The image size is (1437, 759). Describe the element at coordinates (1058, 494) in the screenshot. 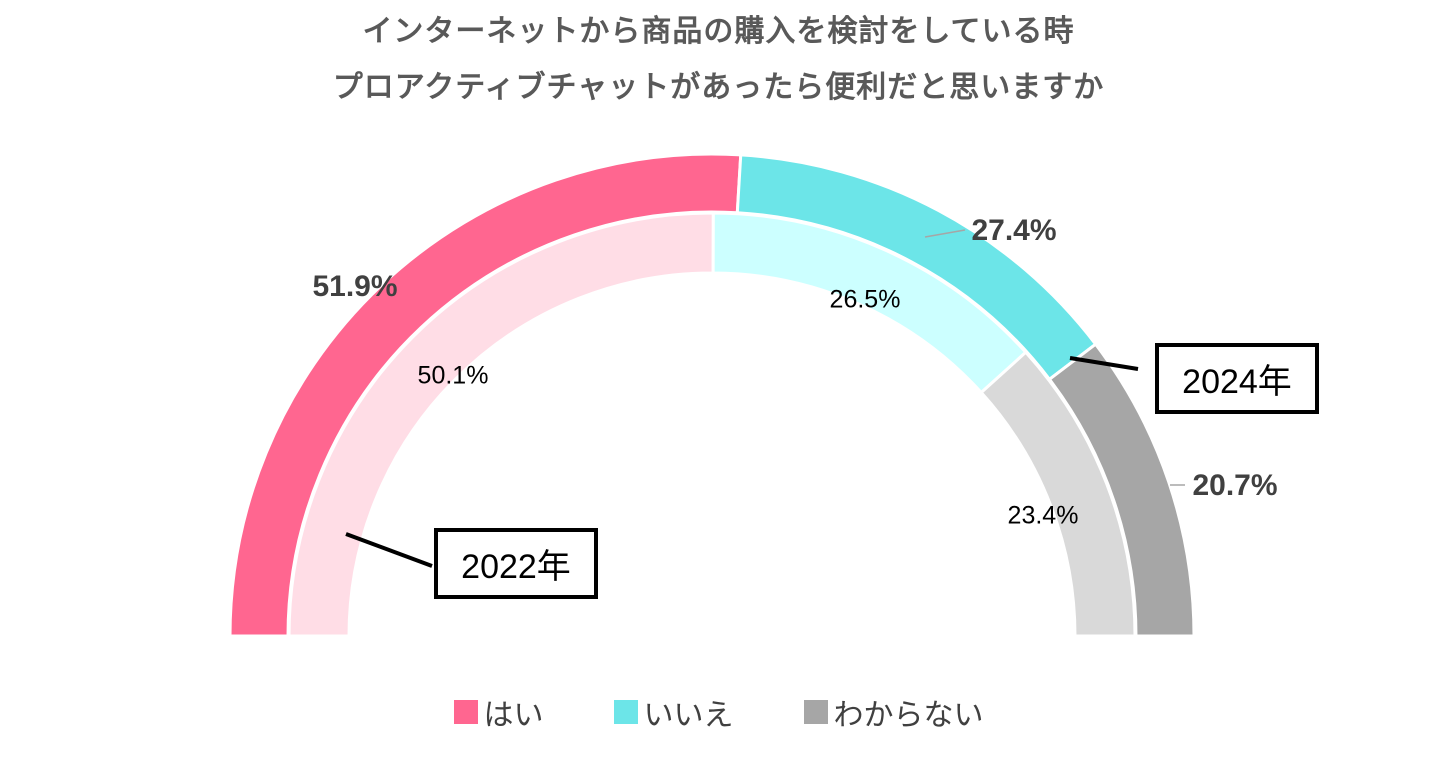

I see `slice-inner-unknown` at that location.